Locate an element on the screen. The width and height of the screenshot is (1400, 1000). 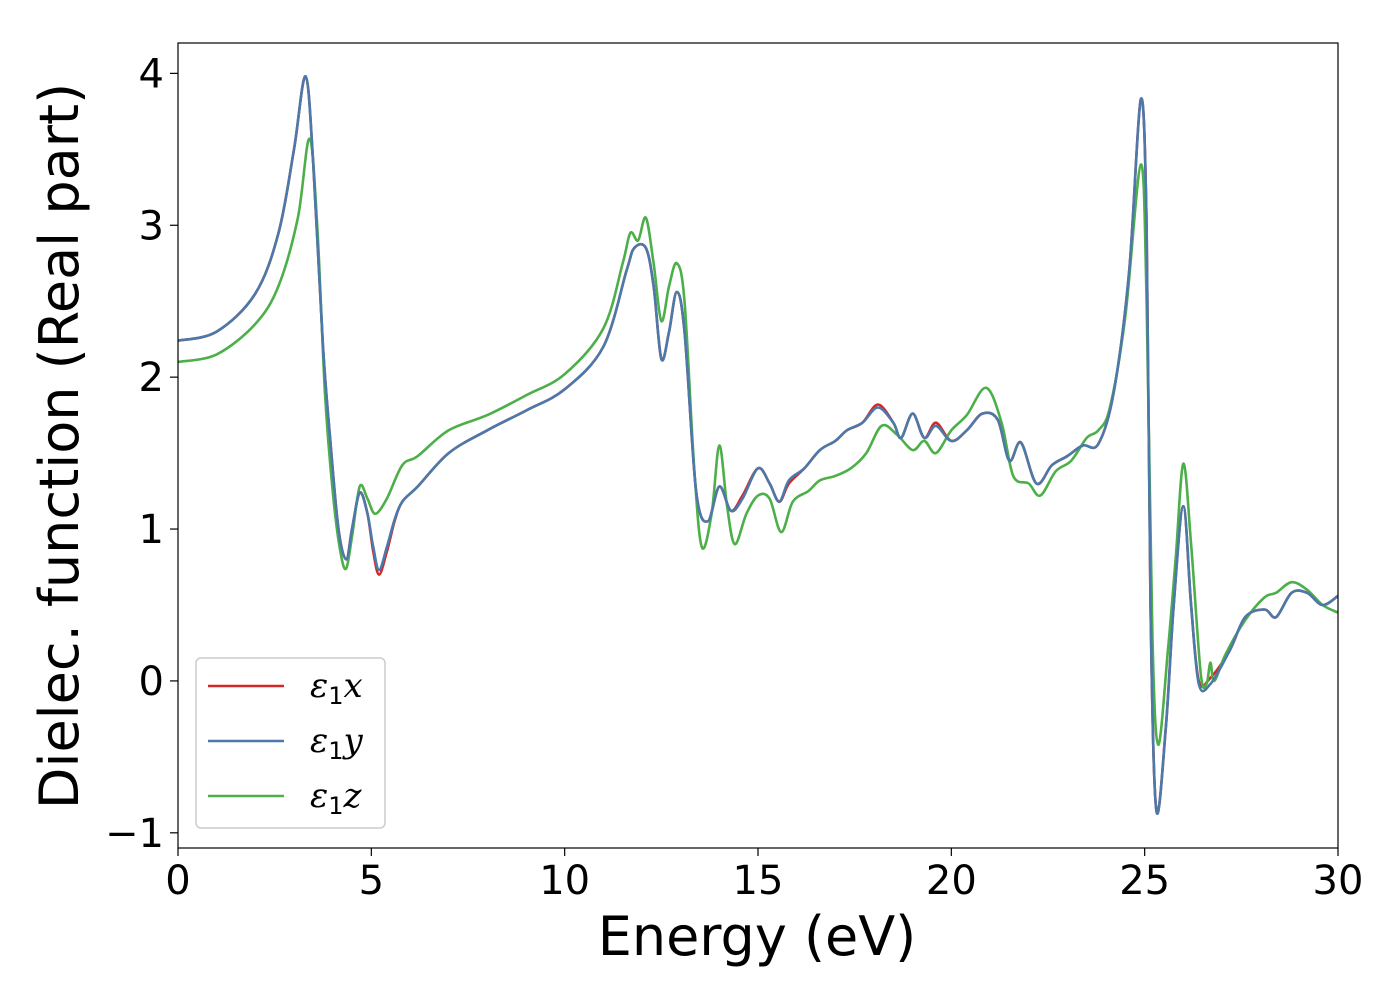
x-tick-label: 10 is located at coordinates (564, 881).